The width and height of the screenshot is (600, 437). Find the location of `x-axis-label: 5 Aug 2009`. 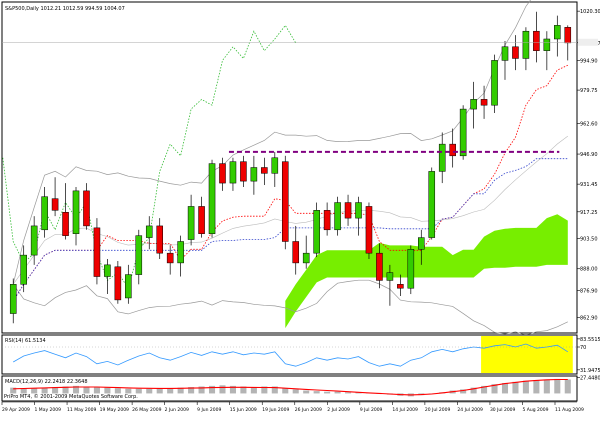

x-axis-label: 5 Aug 2009 is located at coordinates (535, 410).